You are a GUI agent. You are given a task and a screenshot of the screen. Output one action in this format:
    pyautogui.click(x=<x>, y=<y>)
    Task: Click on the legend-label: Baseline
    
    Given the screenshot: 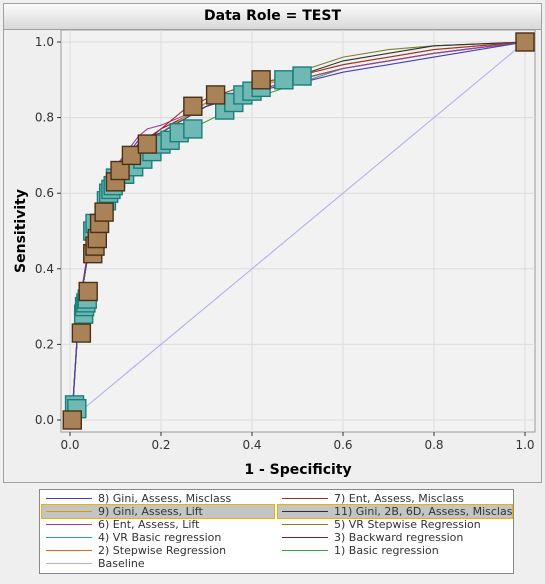 What is the action you would take?
    pyautogui.click(x=121, y=563)
    